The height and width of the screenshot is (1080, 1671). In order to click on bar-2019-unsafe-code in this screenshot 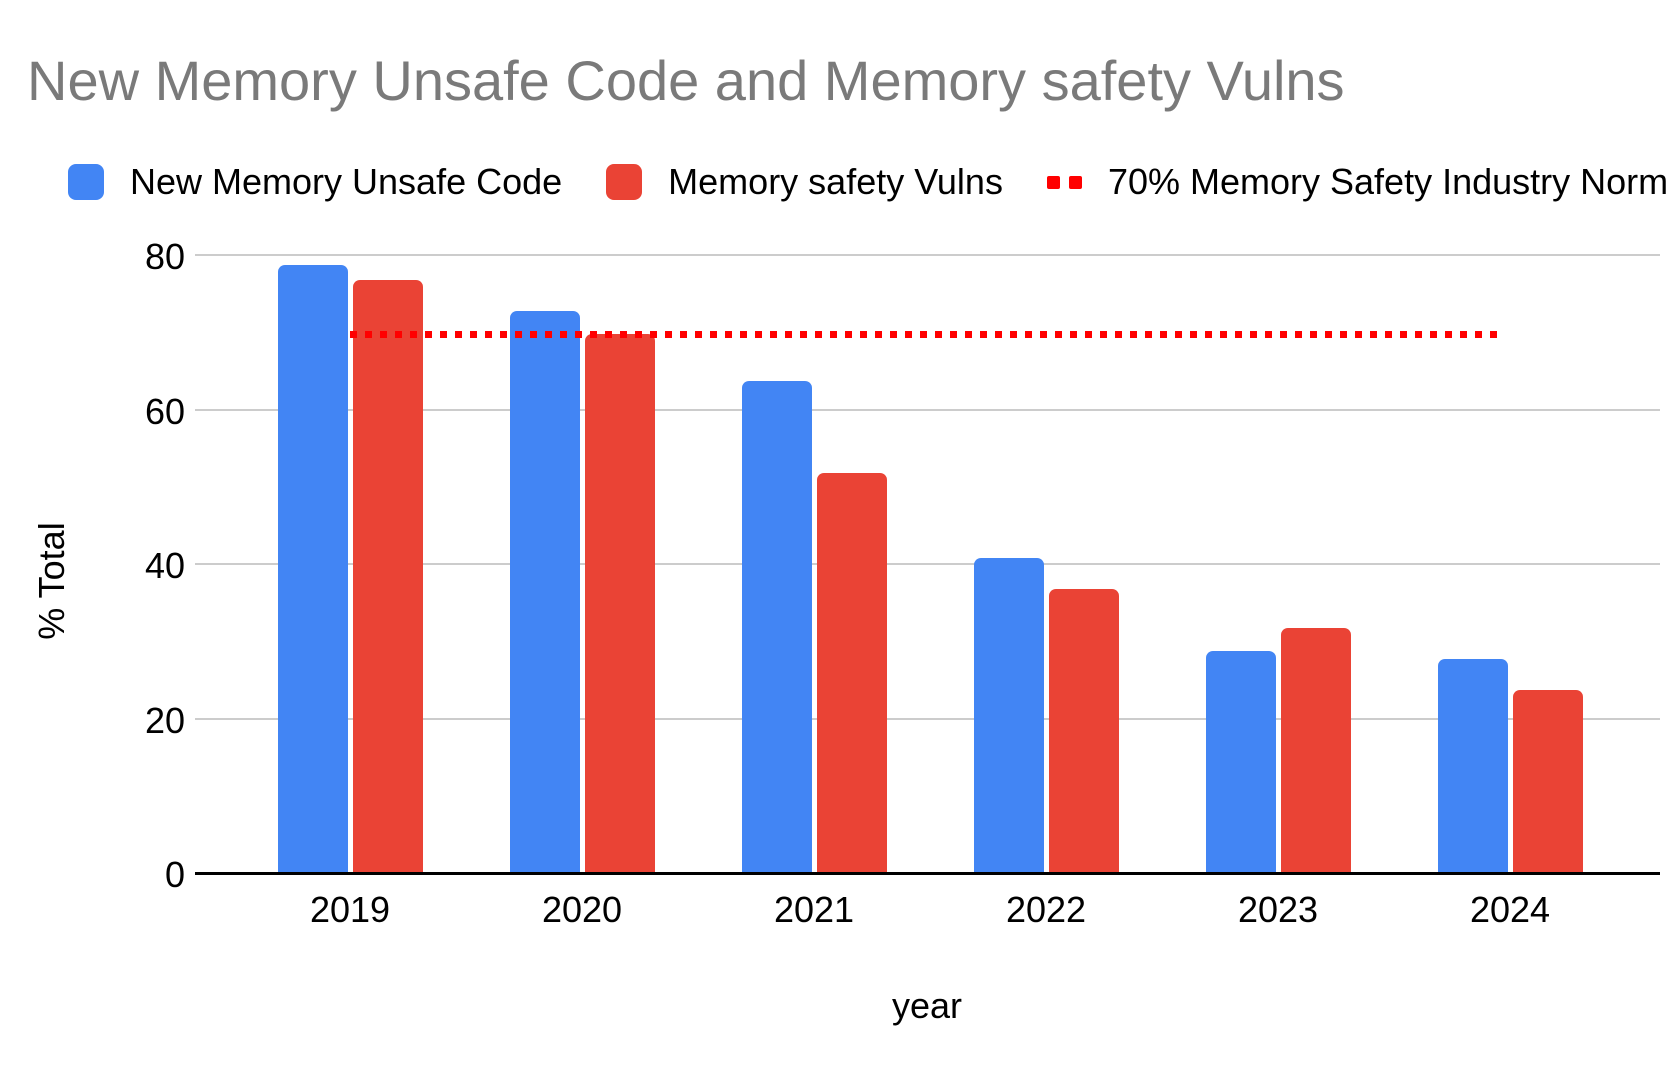, I will do `click(312, 569)`.